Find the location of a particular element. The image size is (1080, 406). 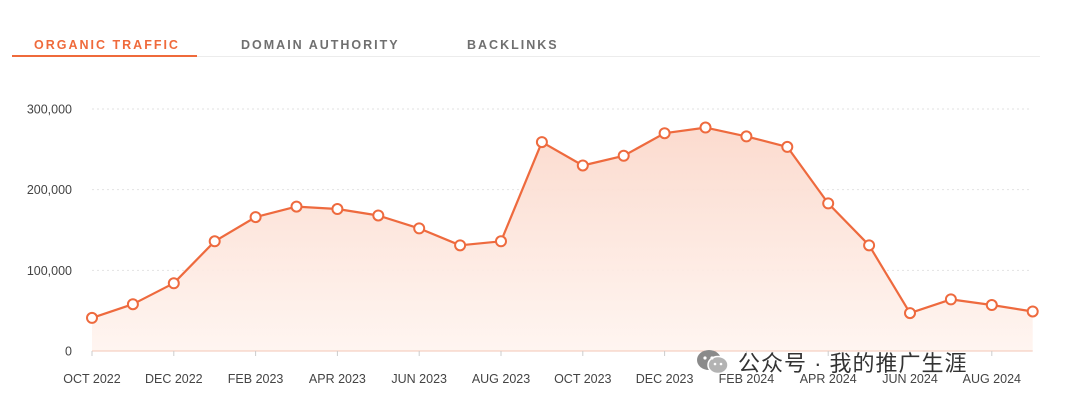

wechat-icon is located at coordinates (713, 362).